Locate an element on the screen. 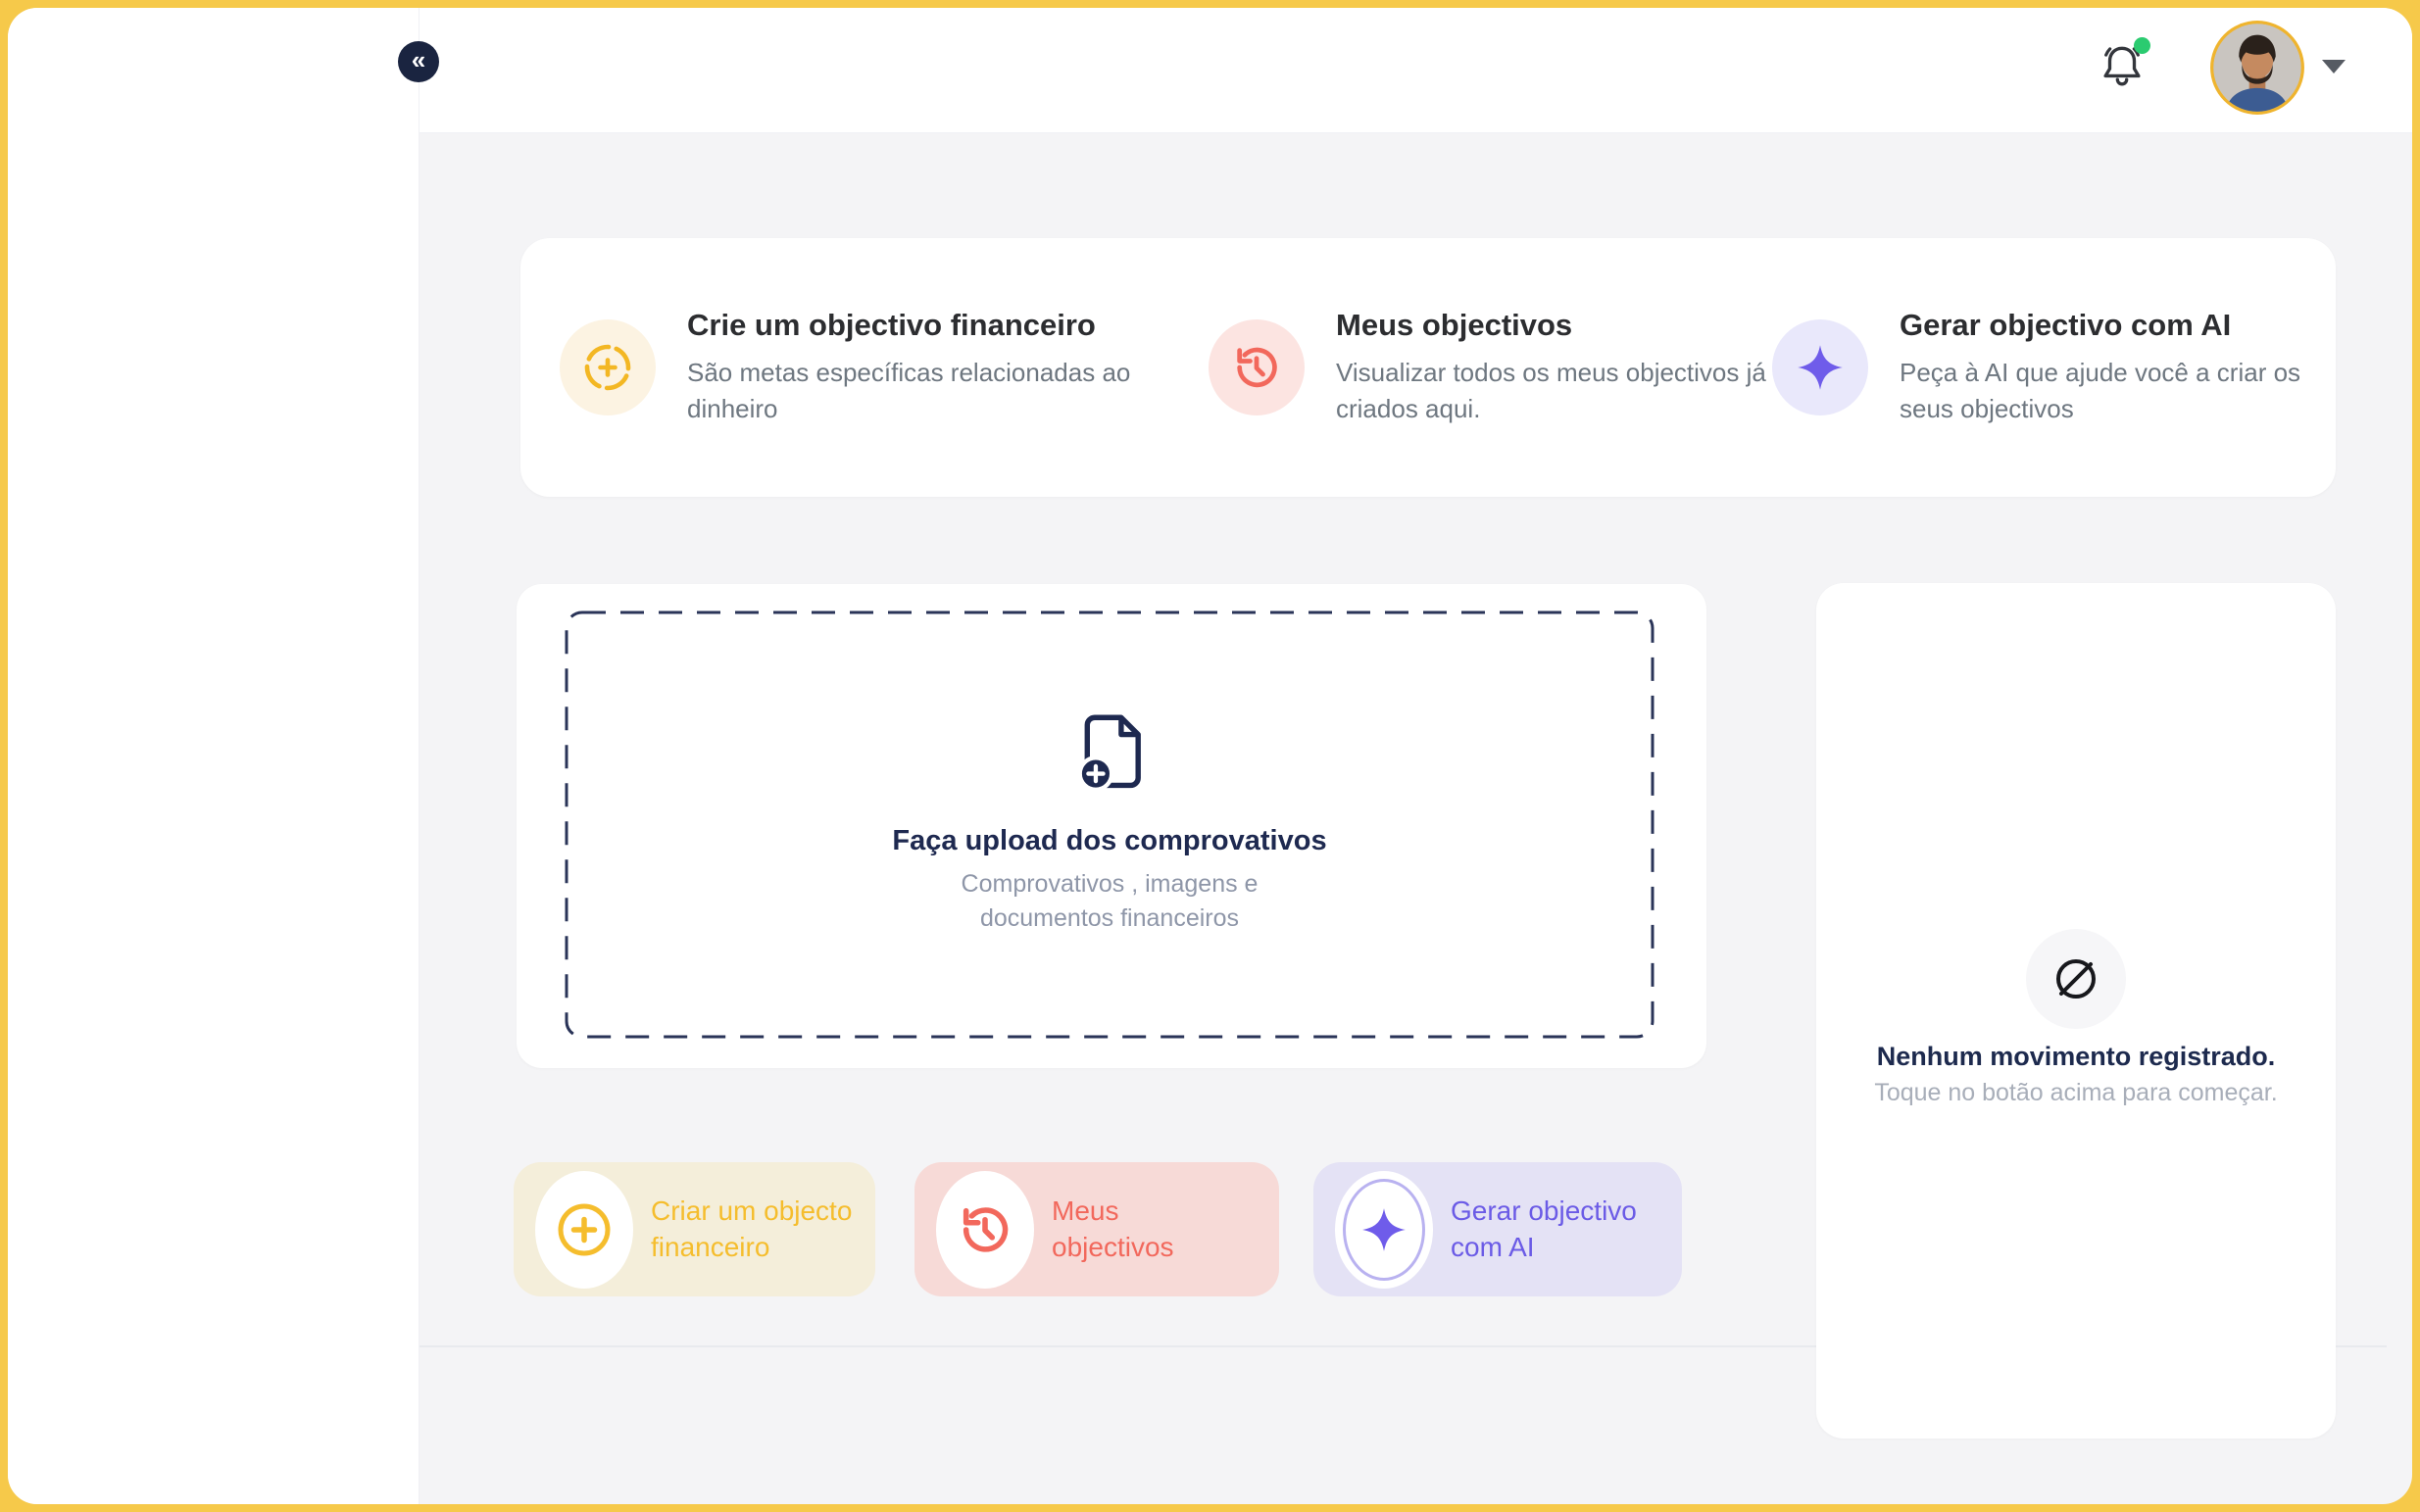 The width and height of the screenshot is (2420, 1512). info-card-title: Meus objectivos is located at coordinates (1454, 325).